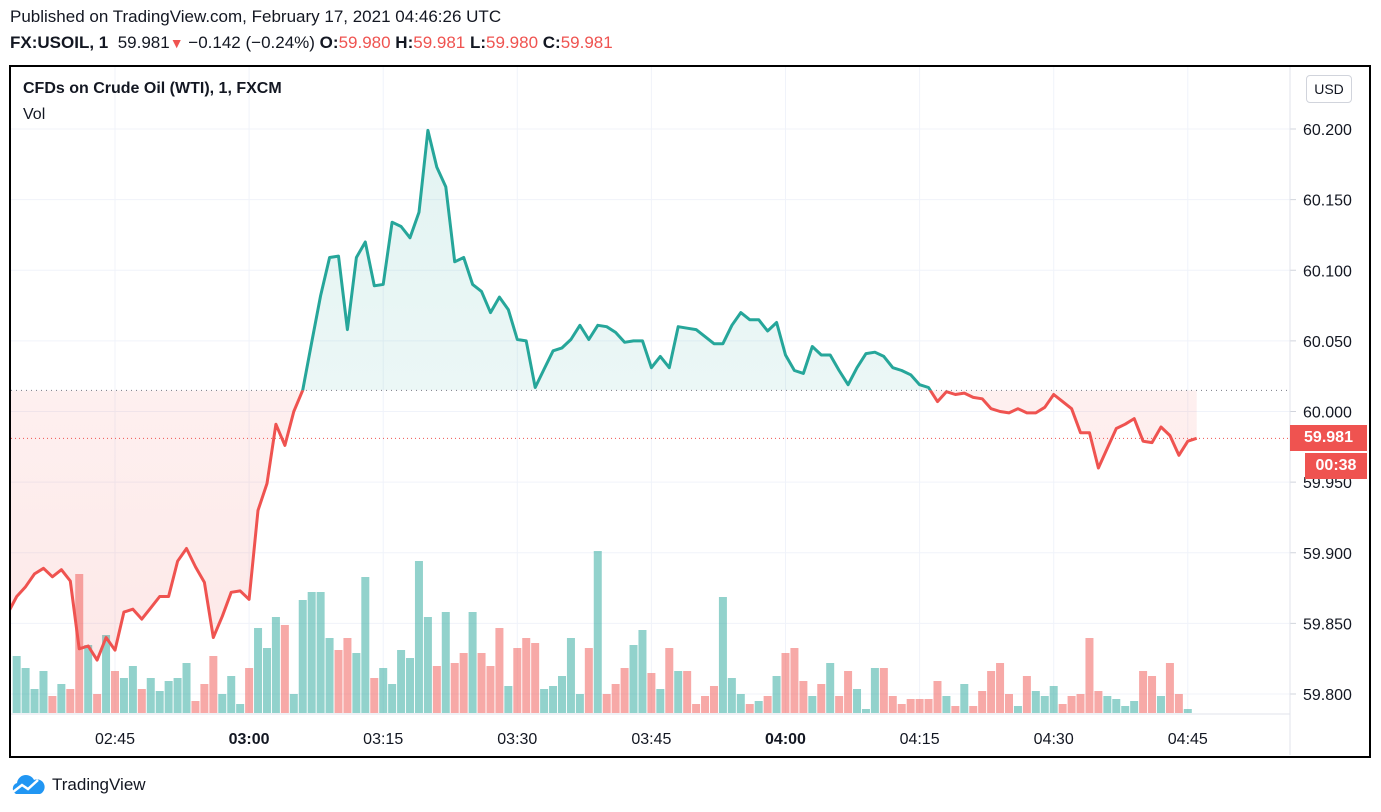 The height and width of the screenshot is (812, 1381). I want to click on volume-legend: Vol, so click(34, 114).